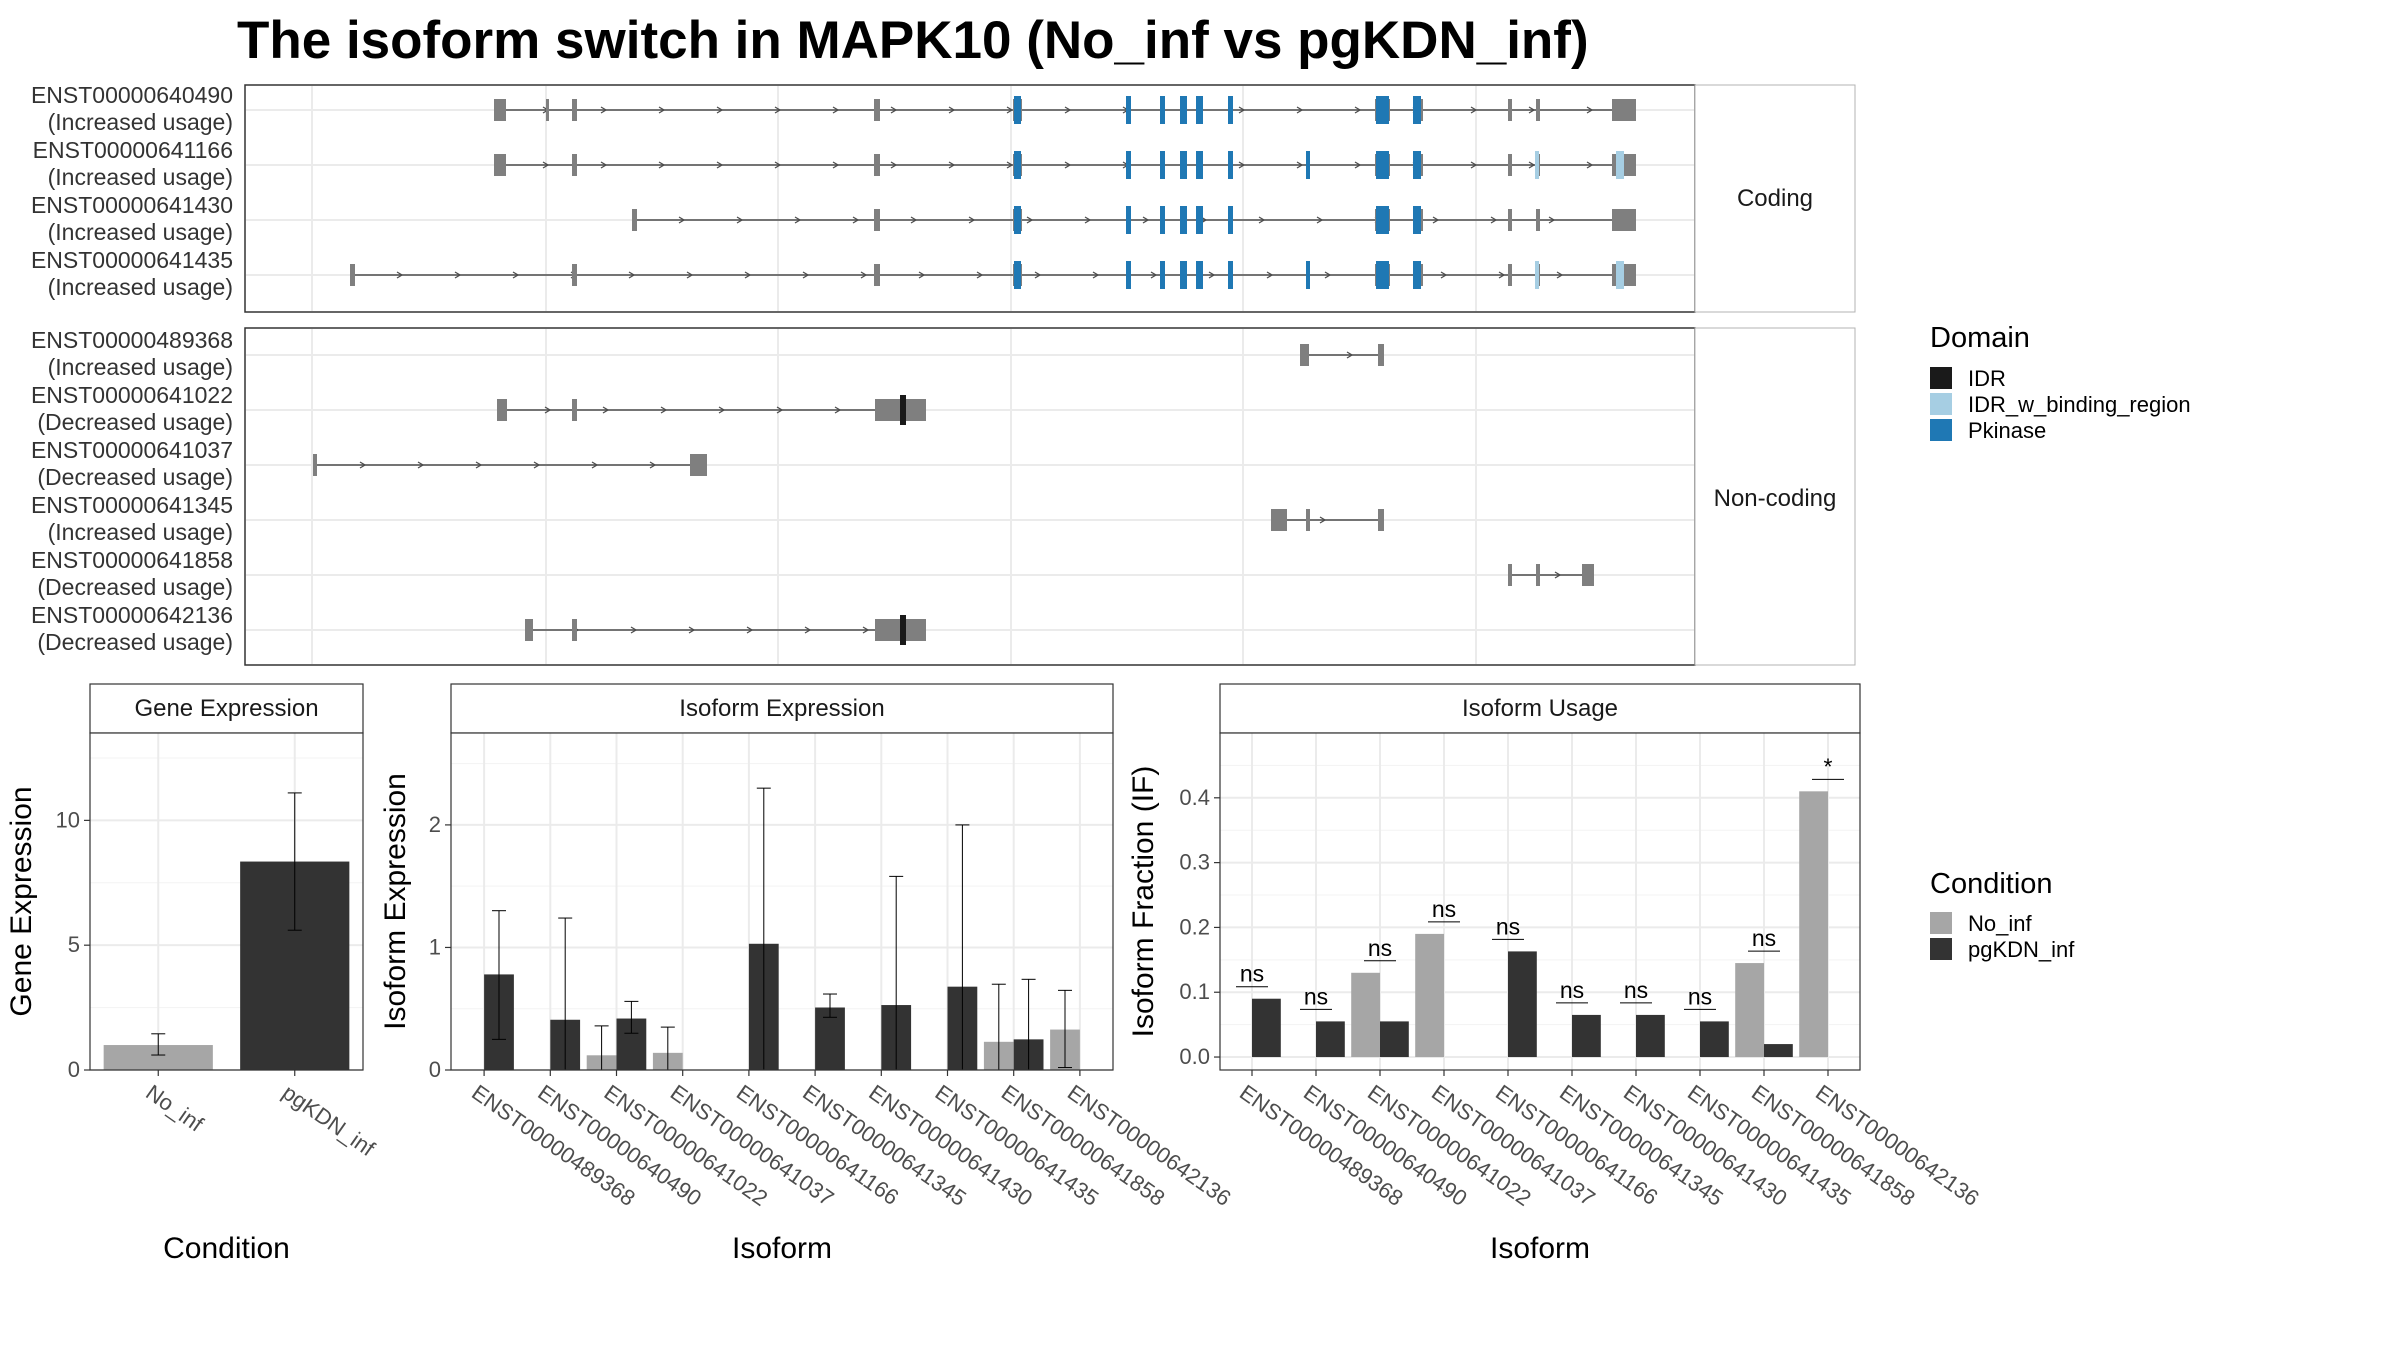  What do you see at coordinates (140, 232) in the screenshot?
I see `transcript-usage-label: (Increased usage)` at bounding box center [140, 232].